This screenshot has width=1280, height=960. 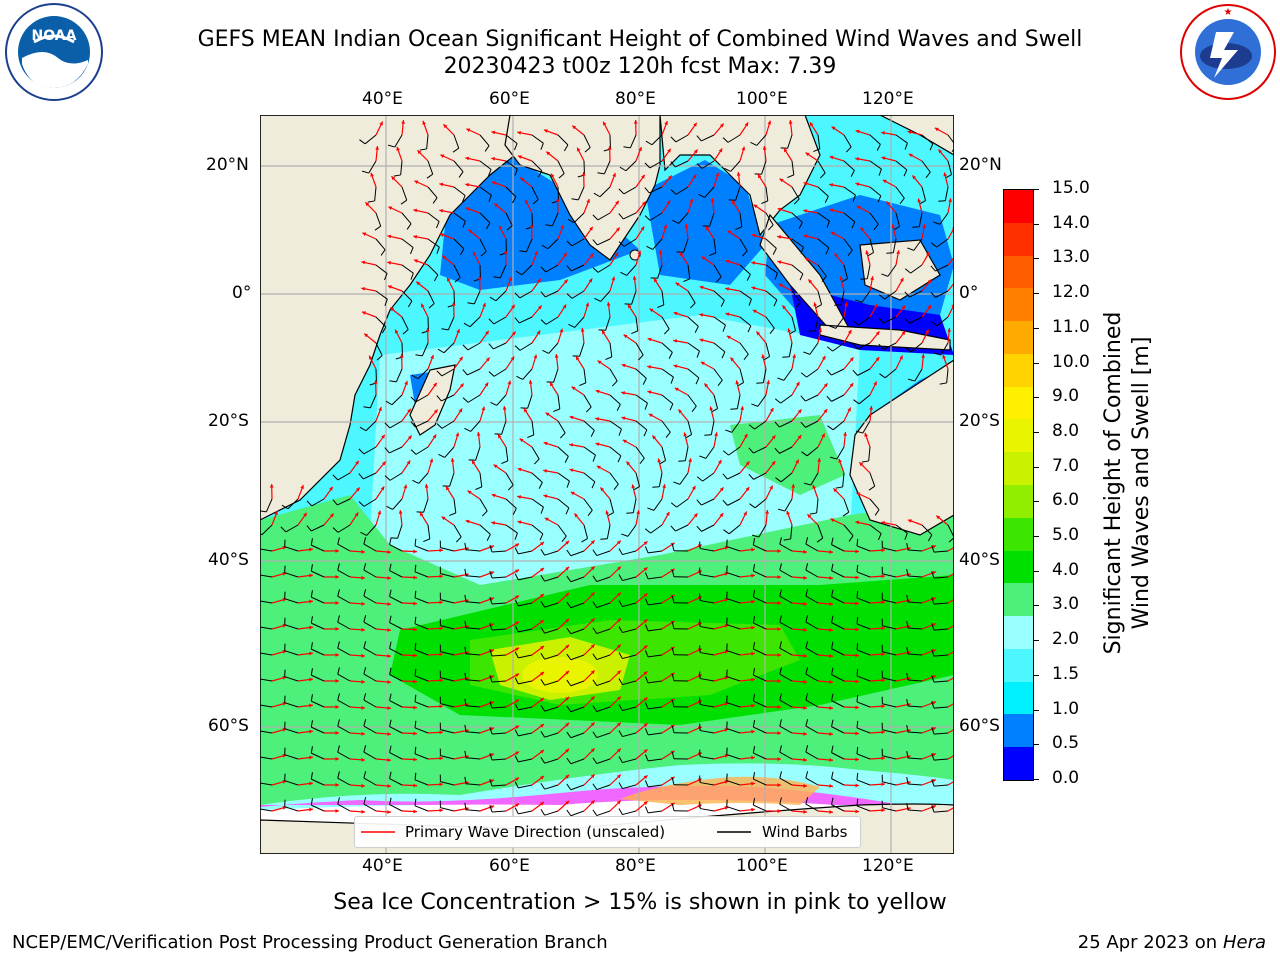 I want to click on lon-label-top-40e: 40°E, so click(x=382, y=99).